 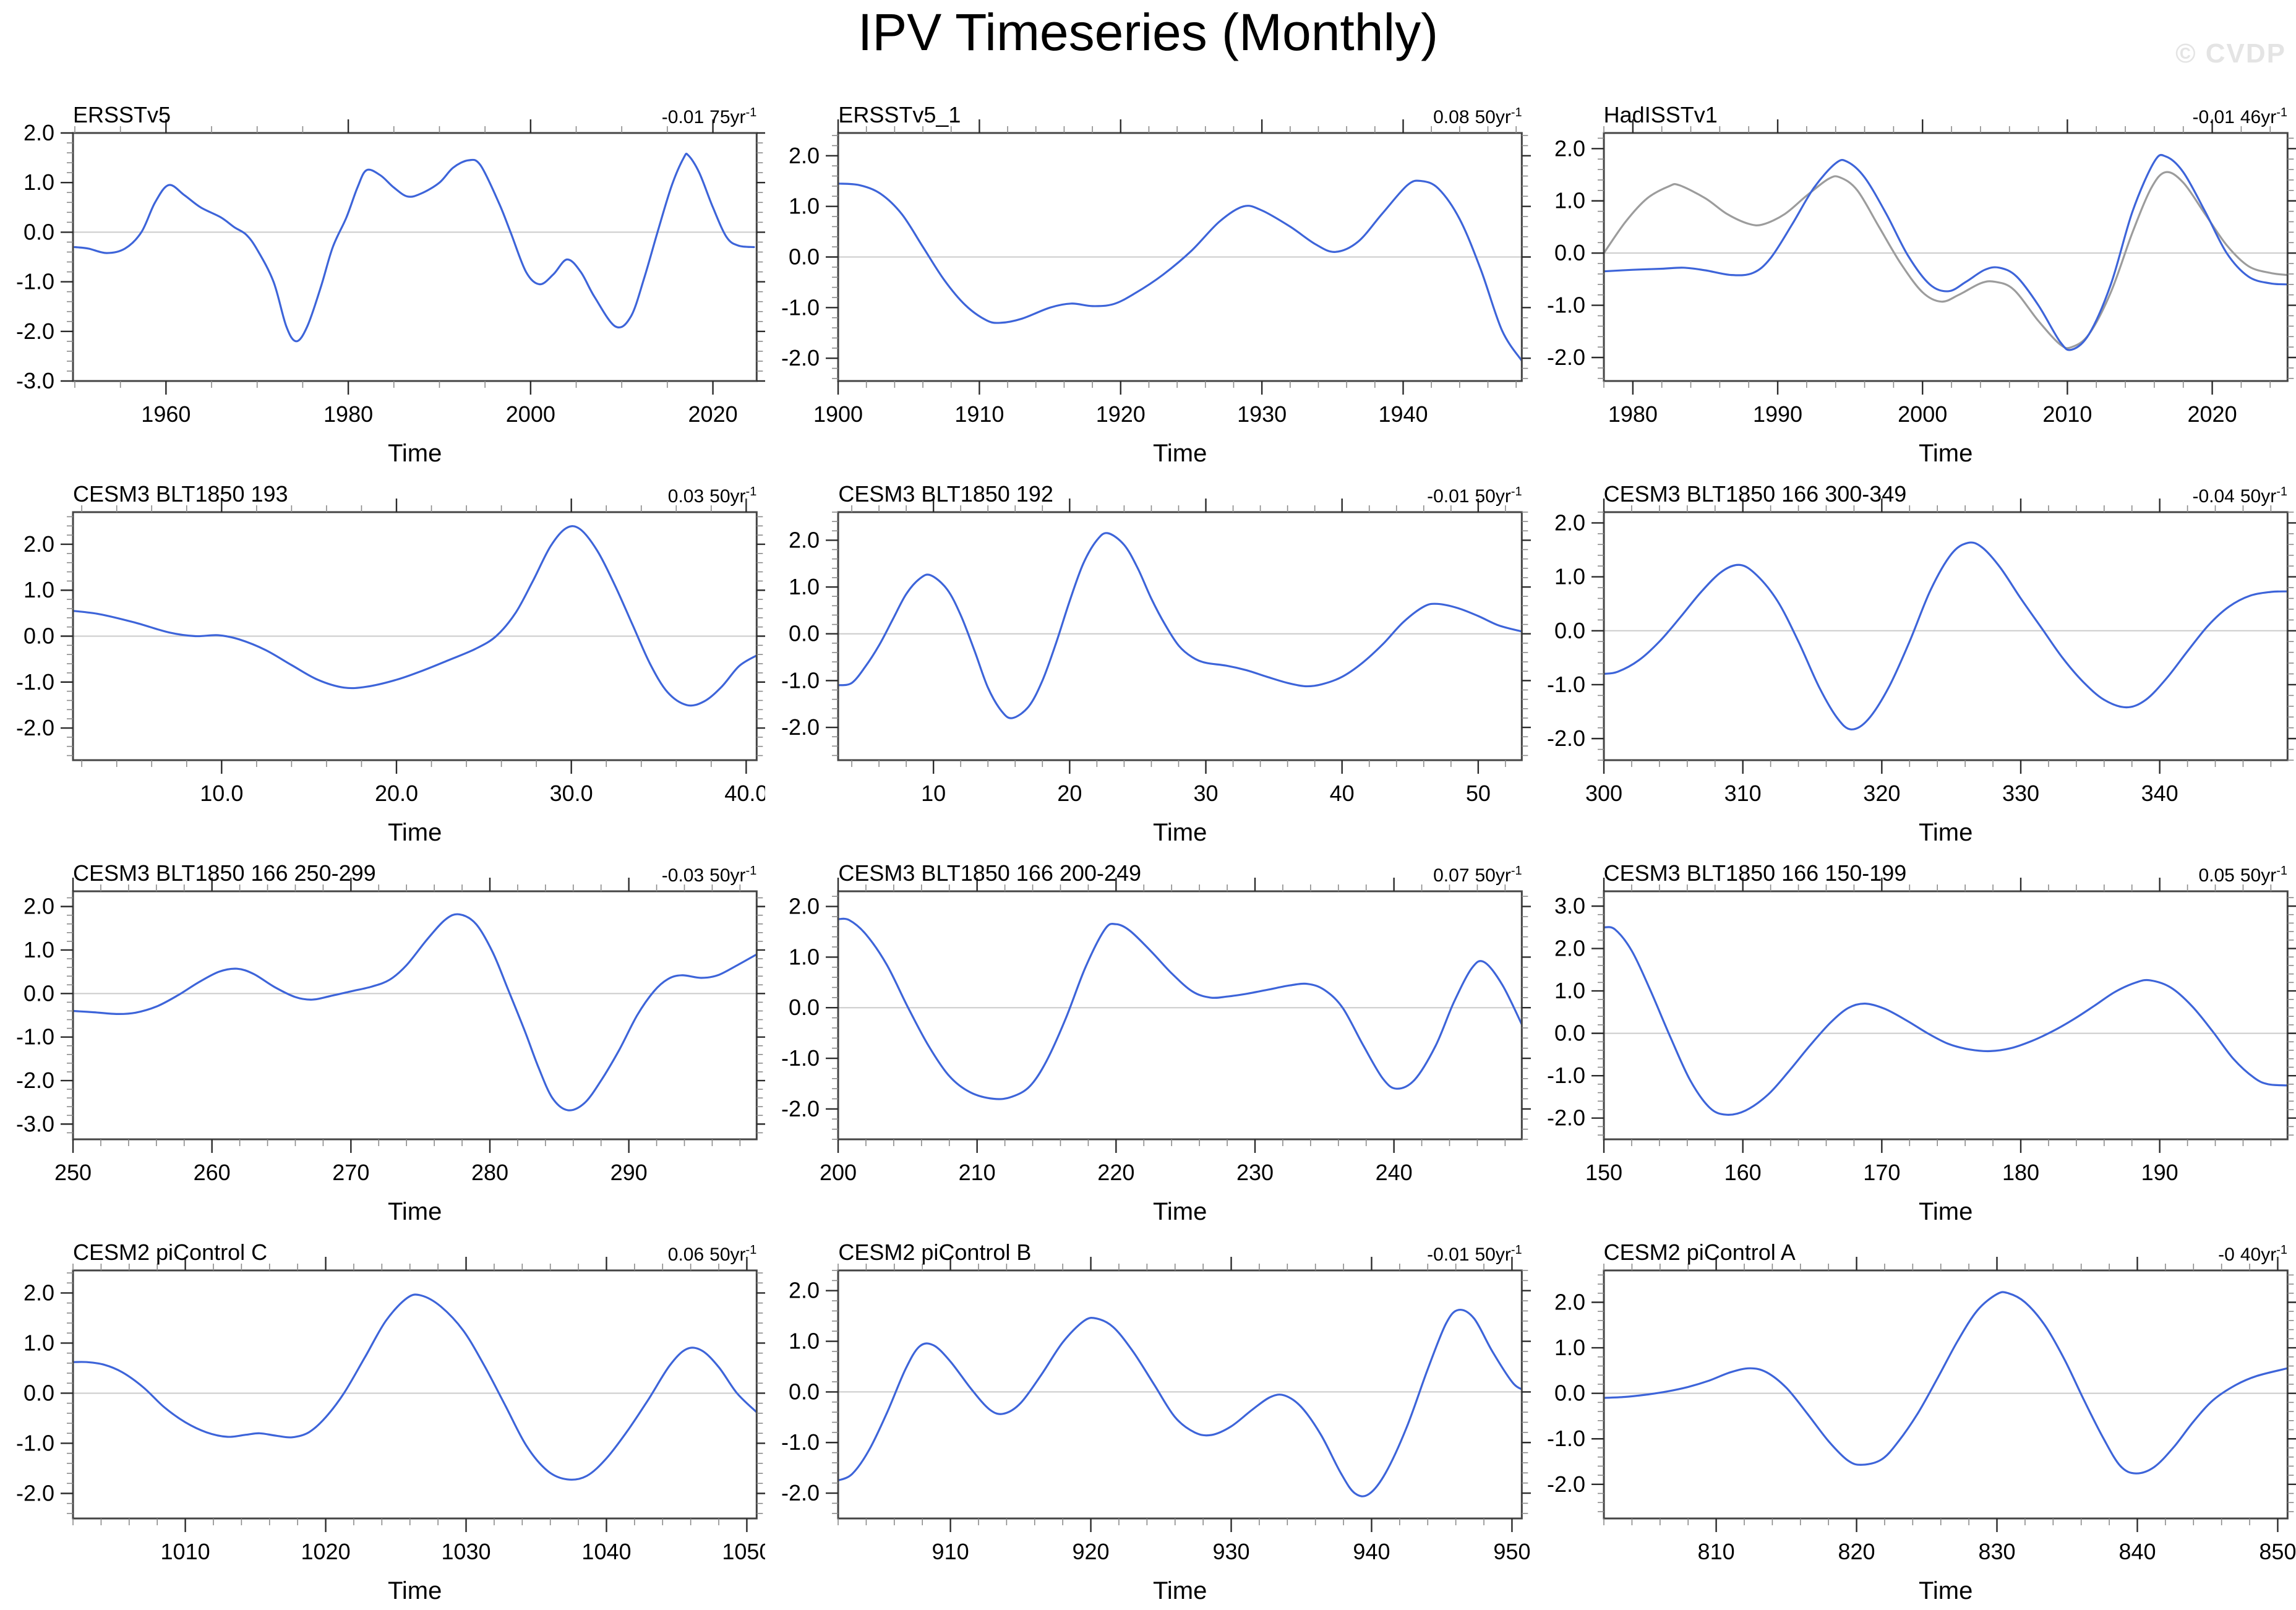 I want to click on trend-value: 0.07, so click(x=1451, y=875).